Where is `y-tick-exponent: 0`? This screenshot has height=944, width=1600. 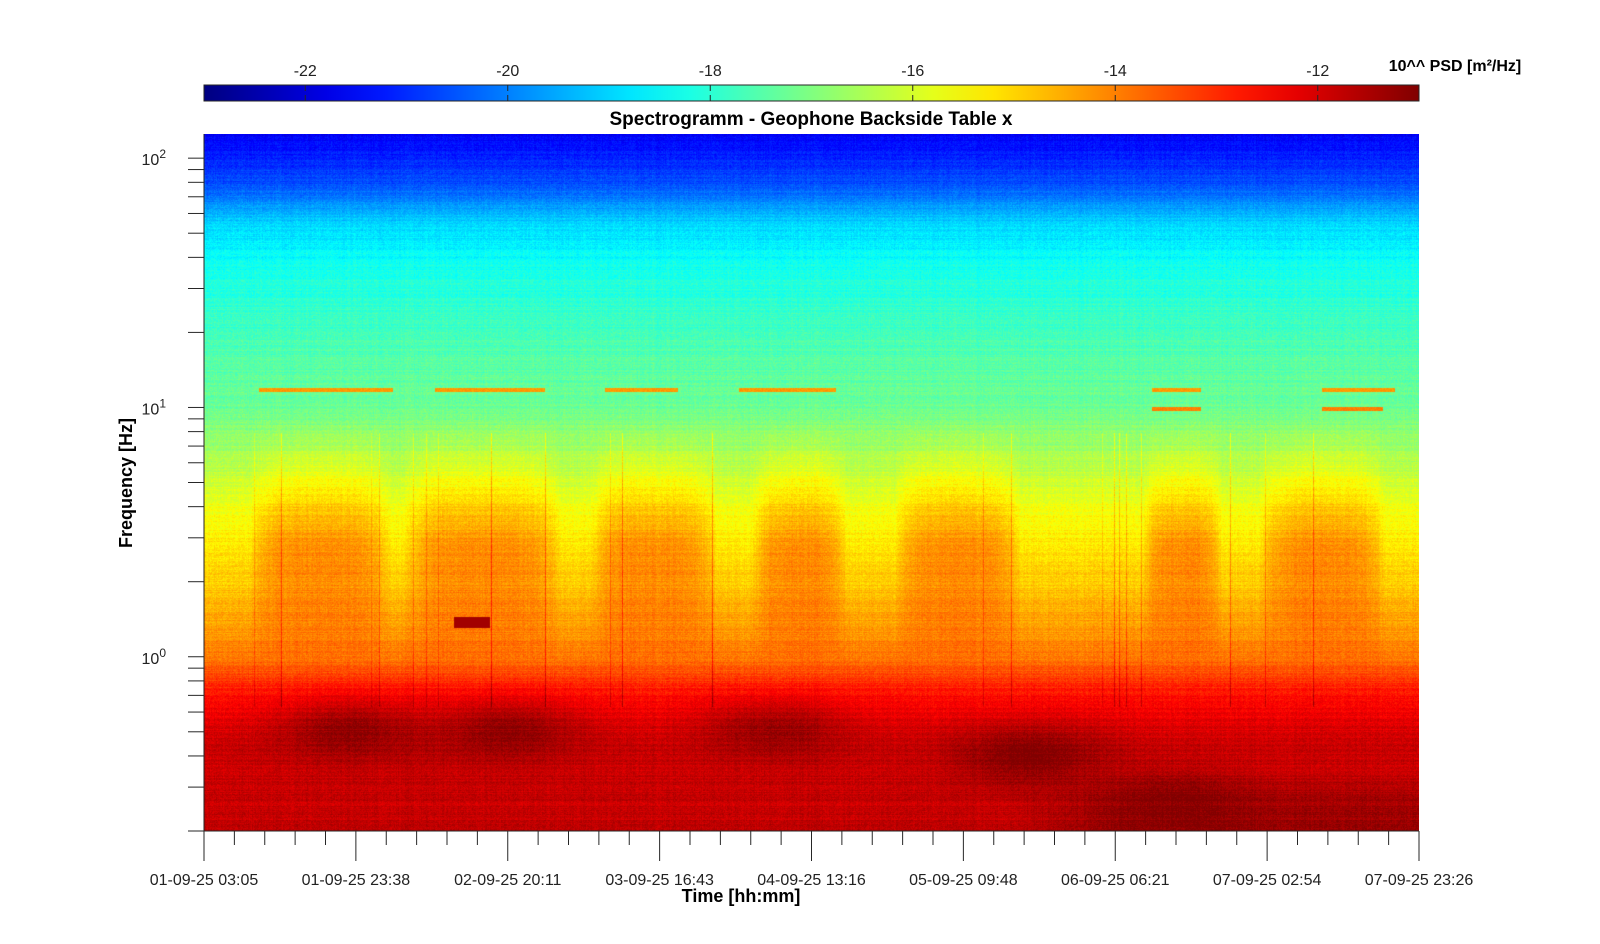
y-tick-exponent: 0 is located at coordinates (162, 653).